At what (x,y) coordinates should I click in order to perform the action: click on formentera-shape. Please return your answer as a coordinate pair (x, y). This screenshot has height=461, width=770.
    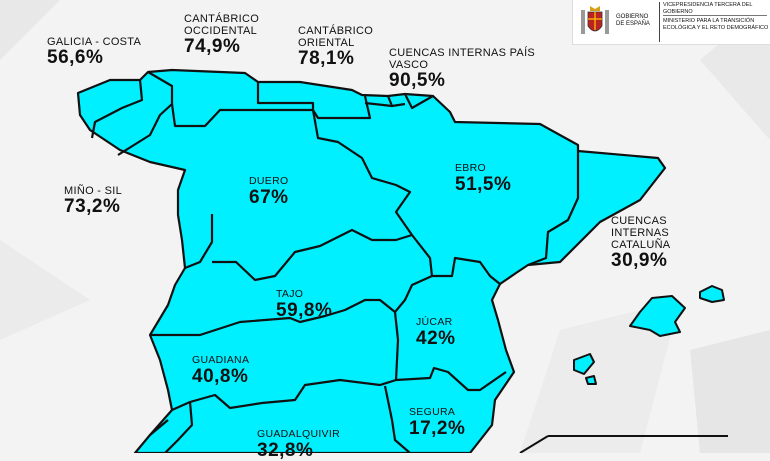
    Looking at the image, I should click on (591, 380).